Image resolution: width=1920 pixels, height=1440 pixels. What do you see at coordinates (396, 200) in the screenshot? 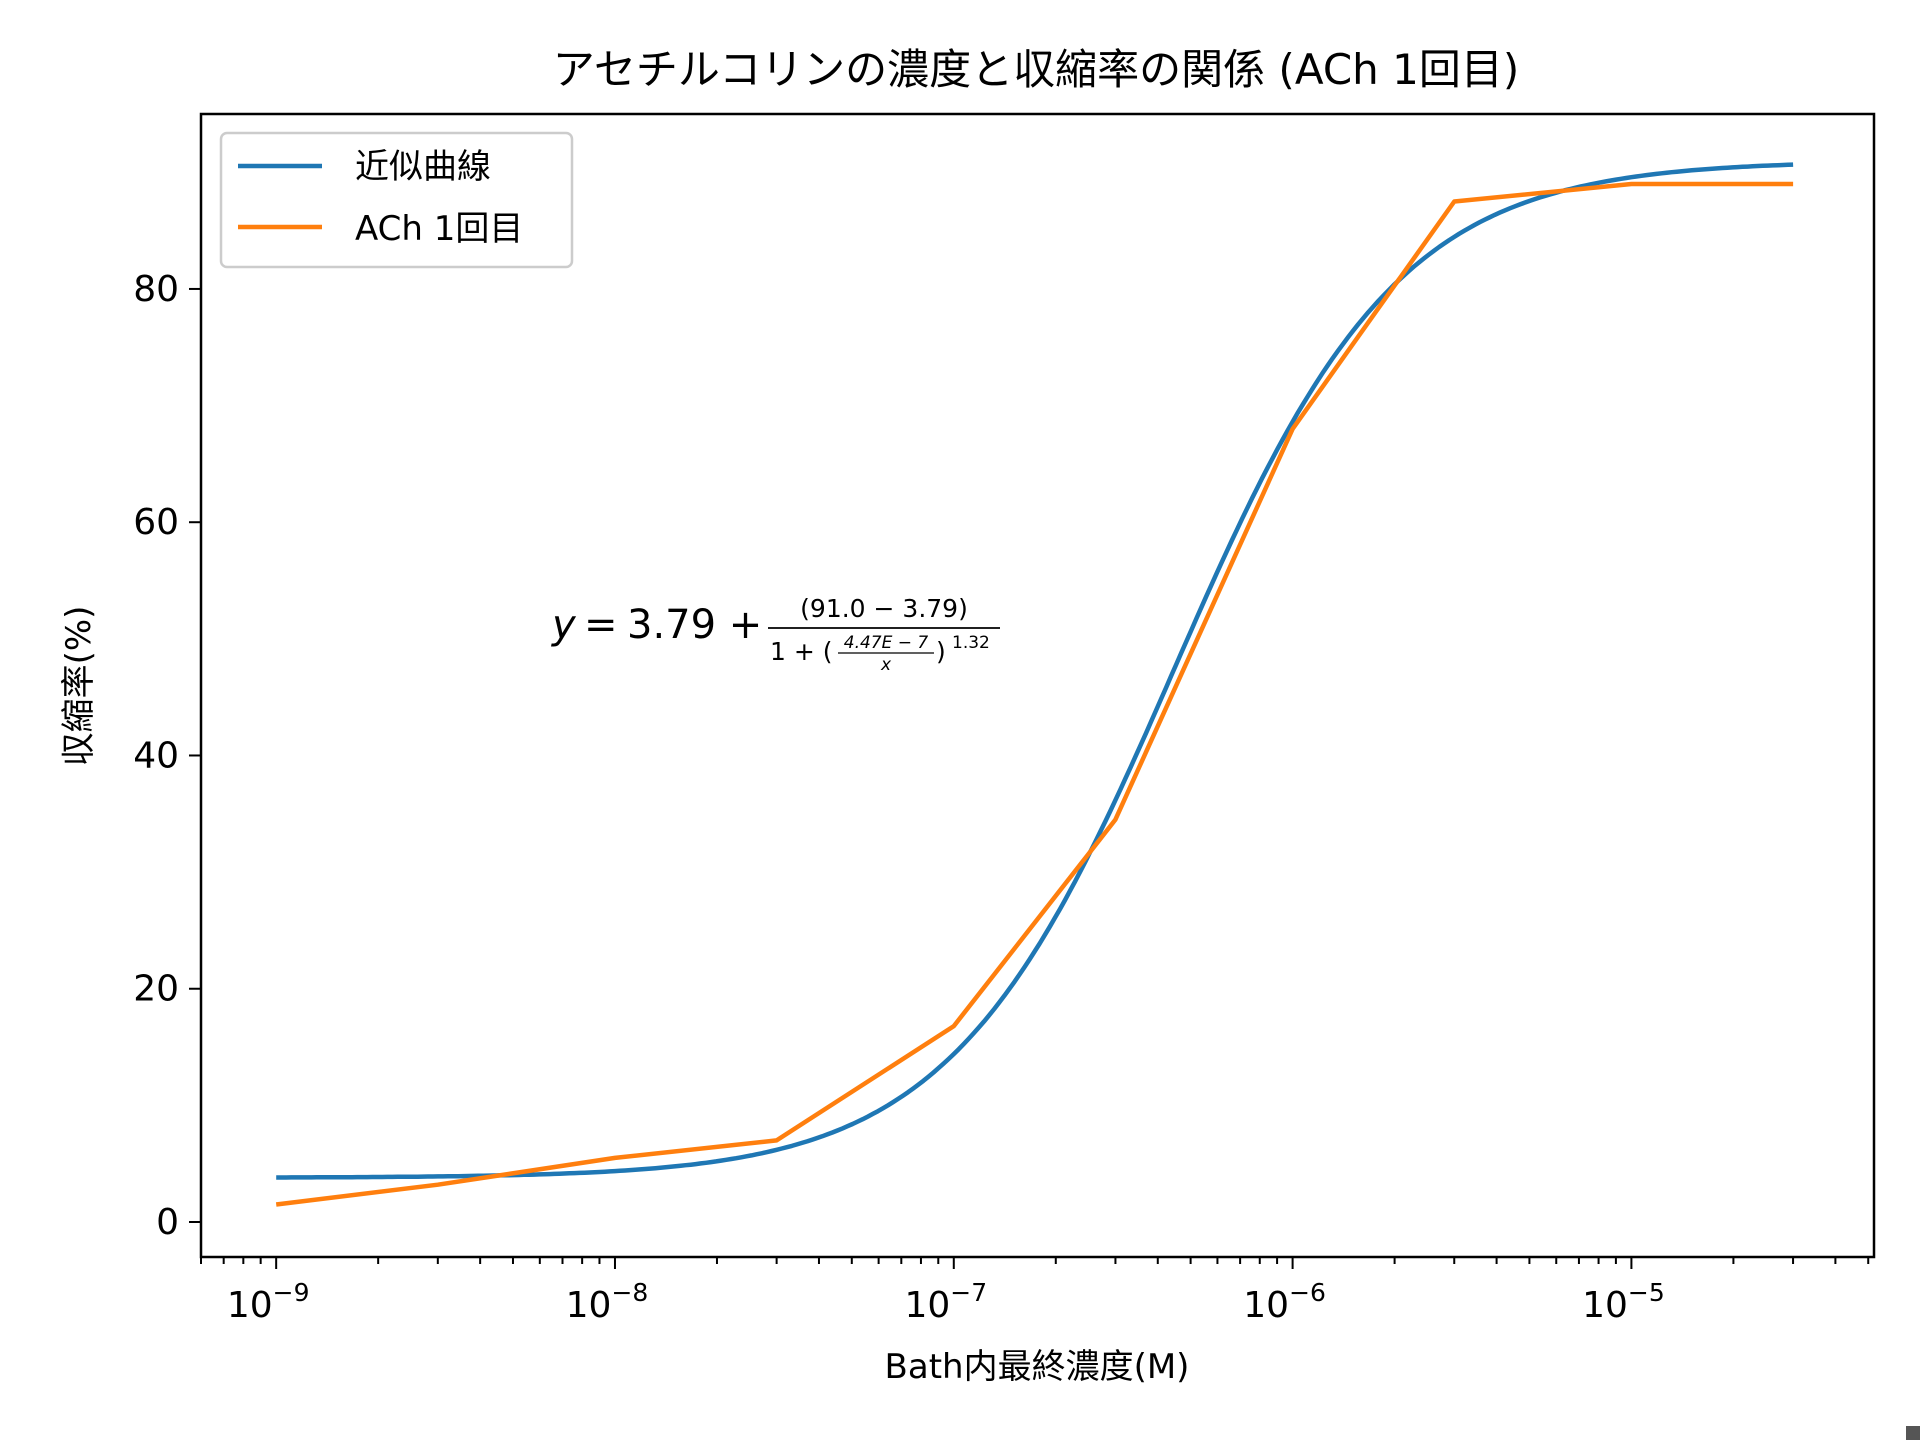
I see `legend: 近似曲線 ACh 1回目` at bounding box center [396, 200].